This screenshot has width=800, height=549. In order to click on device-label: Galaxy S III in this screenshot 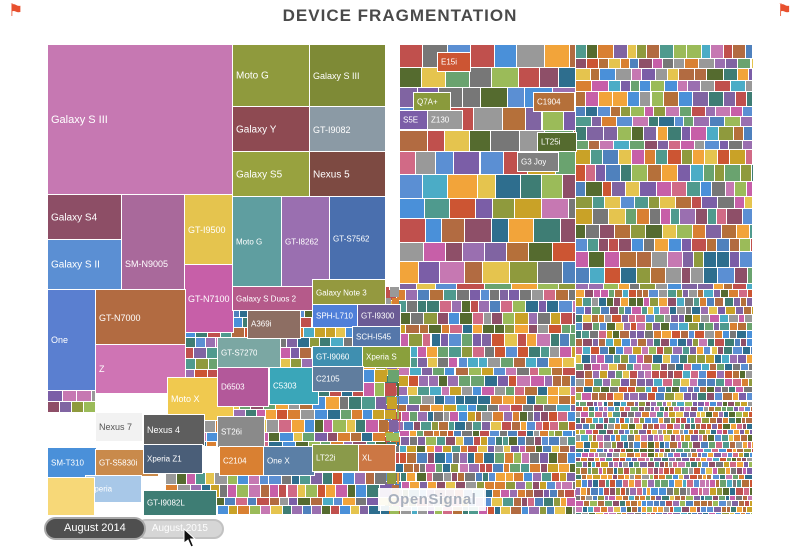, I will do `click(336, 76)`.